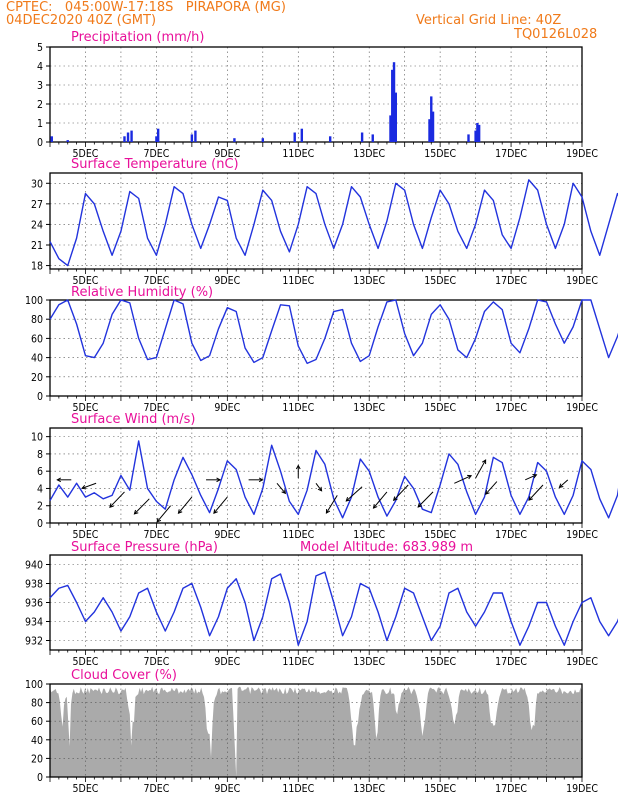 Image resolution: width=618 pixels, height=800 pixels. What do you see at coordinates (556, 34) in the screenshot?
I see `header-model-code: TQ0126L028` at bounding box center [556, 34].